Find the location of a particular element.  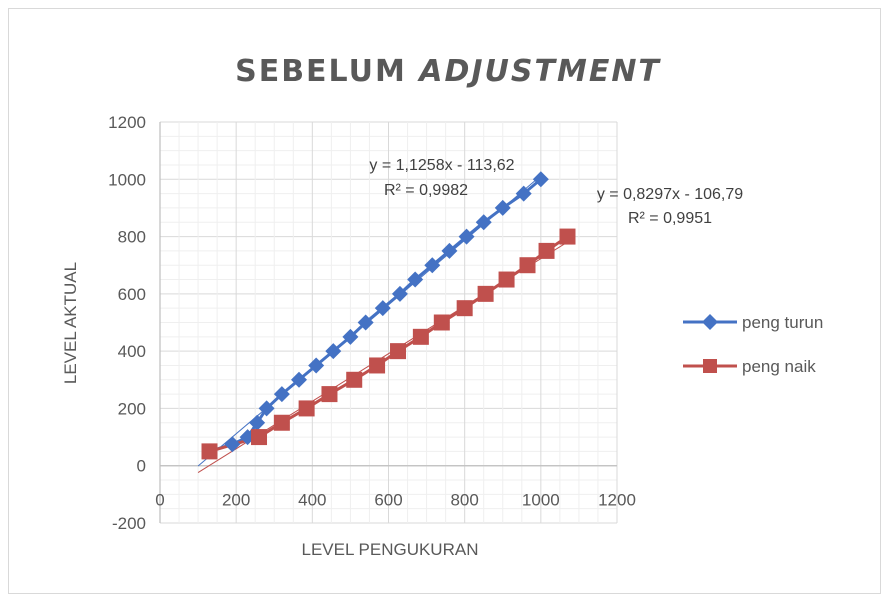

legend-label-peng-naik: peng naik is located at coordinates (779, 366).